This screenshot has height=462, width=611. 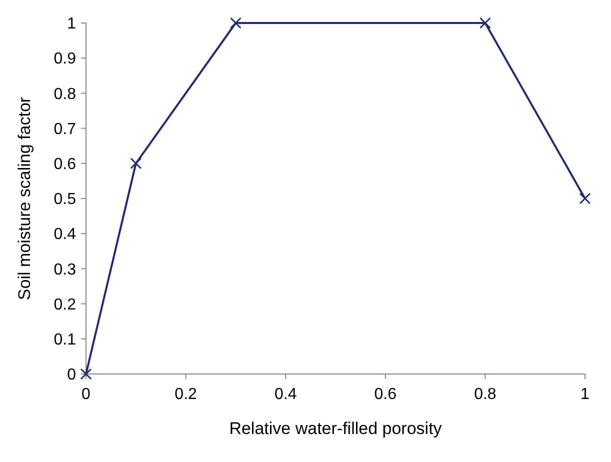 I want to click on y-tick-label: 1, so click(x=71, y=24).